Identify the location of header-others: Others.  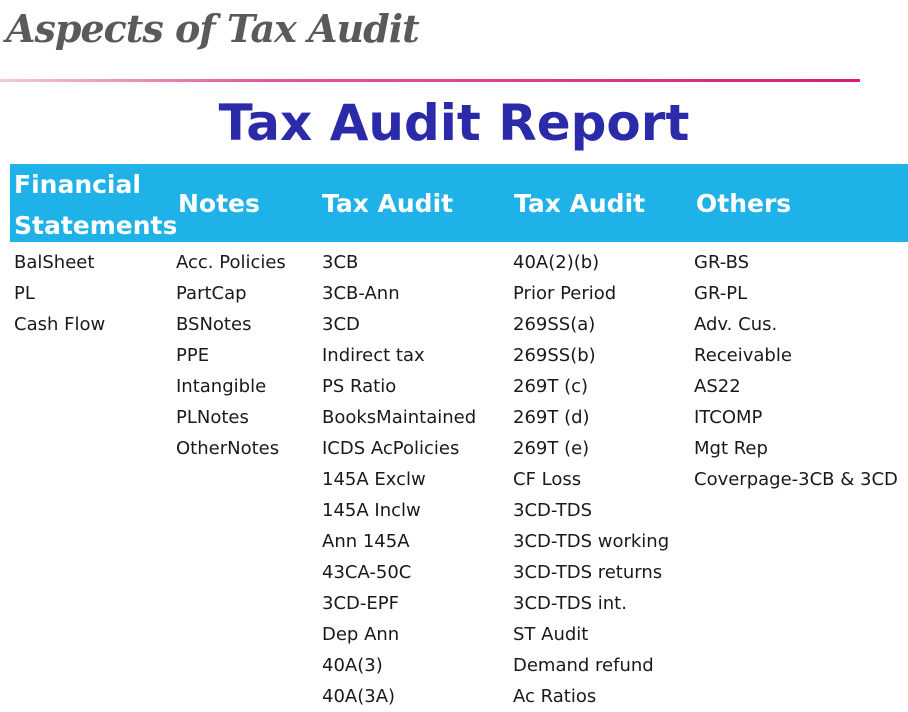
(744, 203).